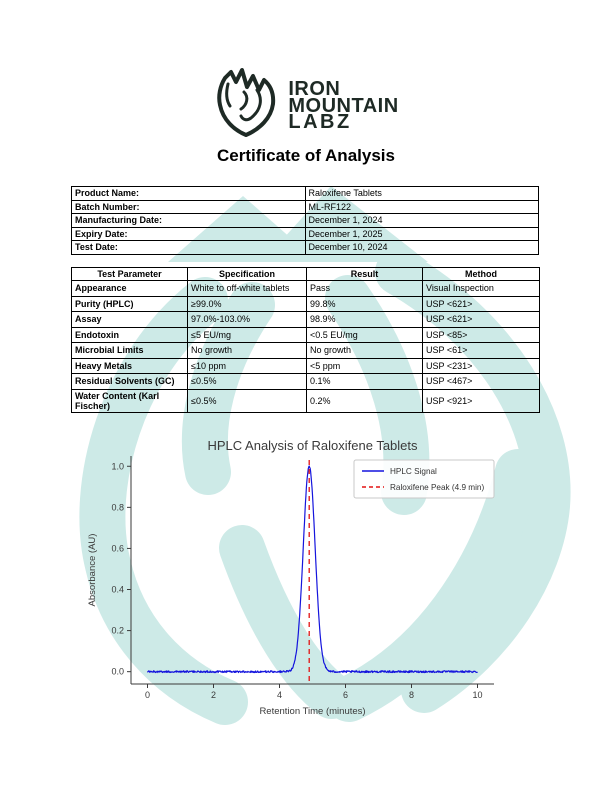  What do you see at coordinates (421, 206) in the screenshot?
I see `product-info-value: ML-RF122` at bounding box center [421, 206].